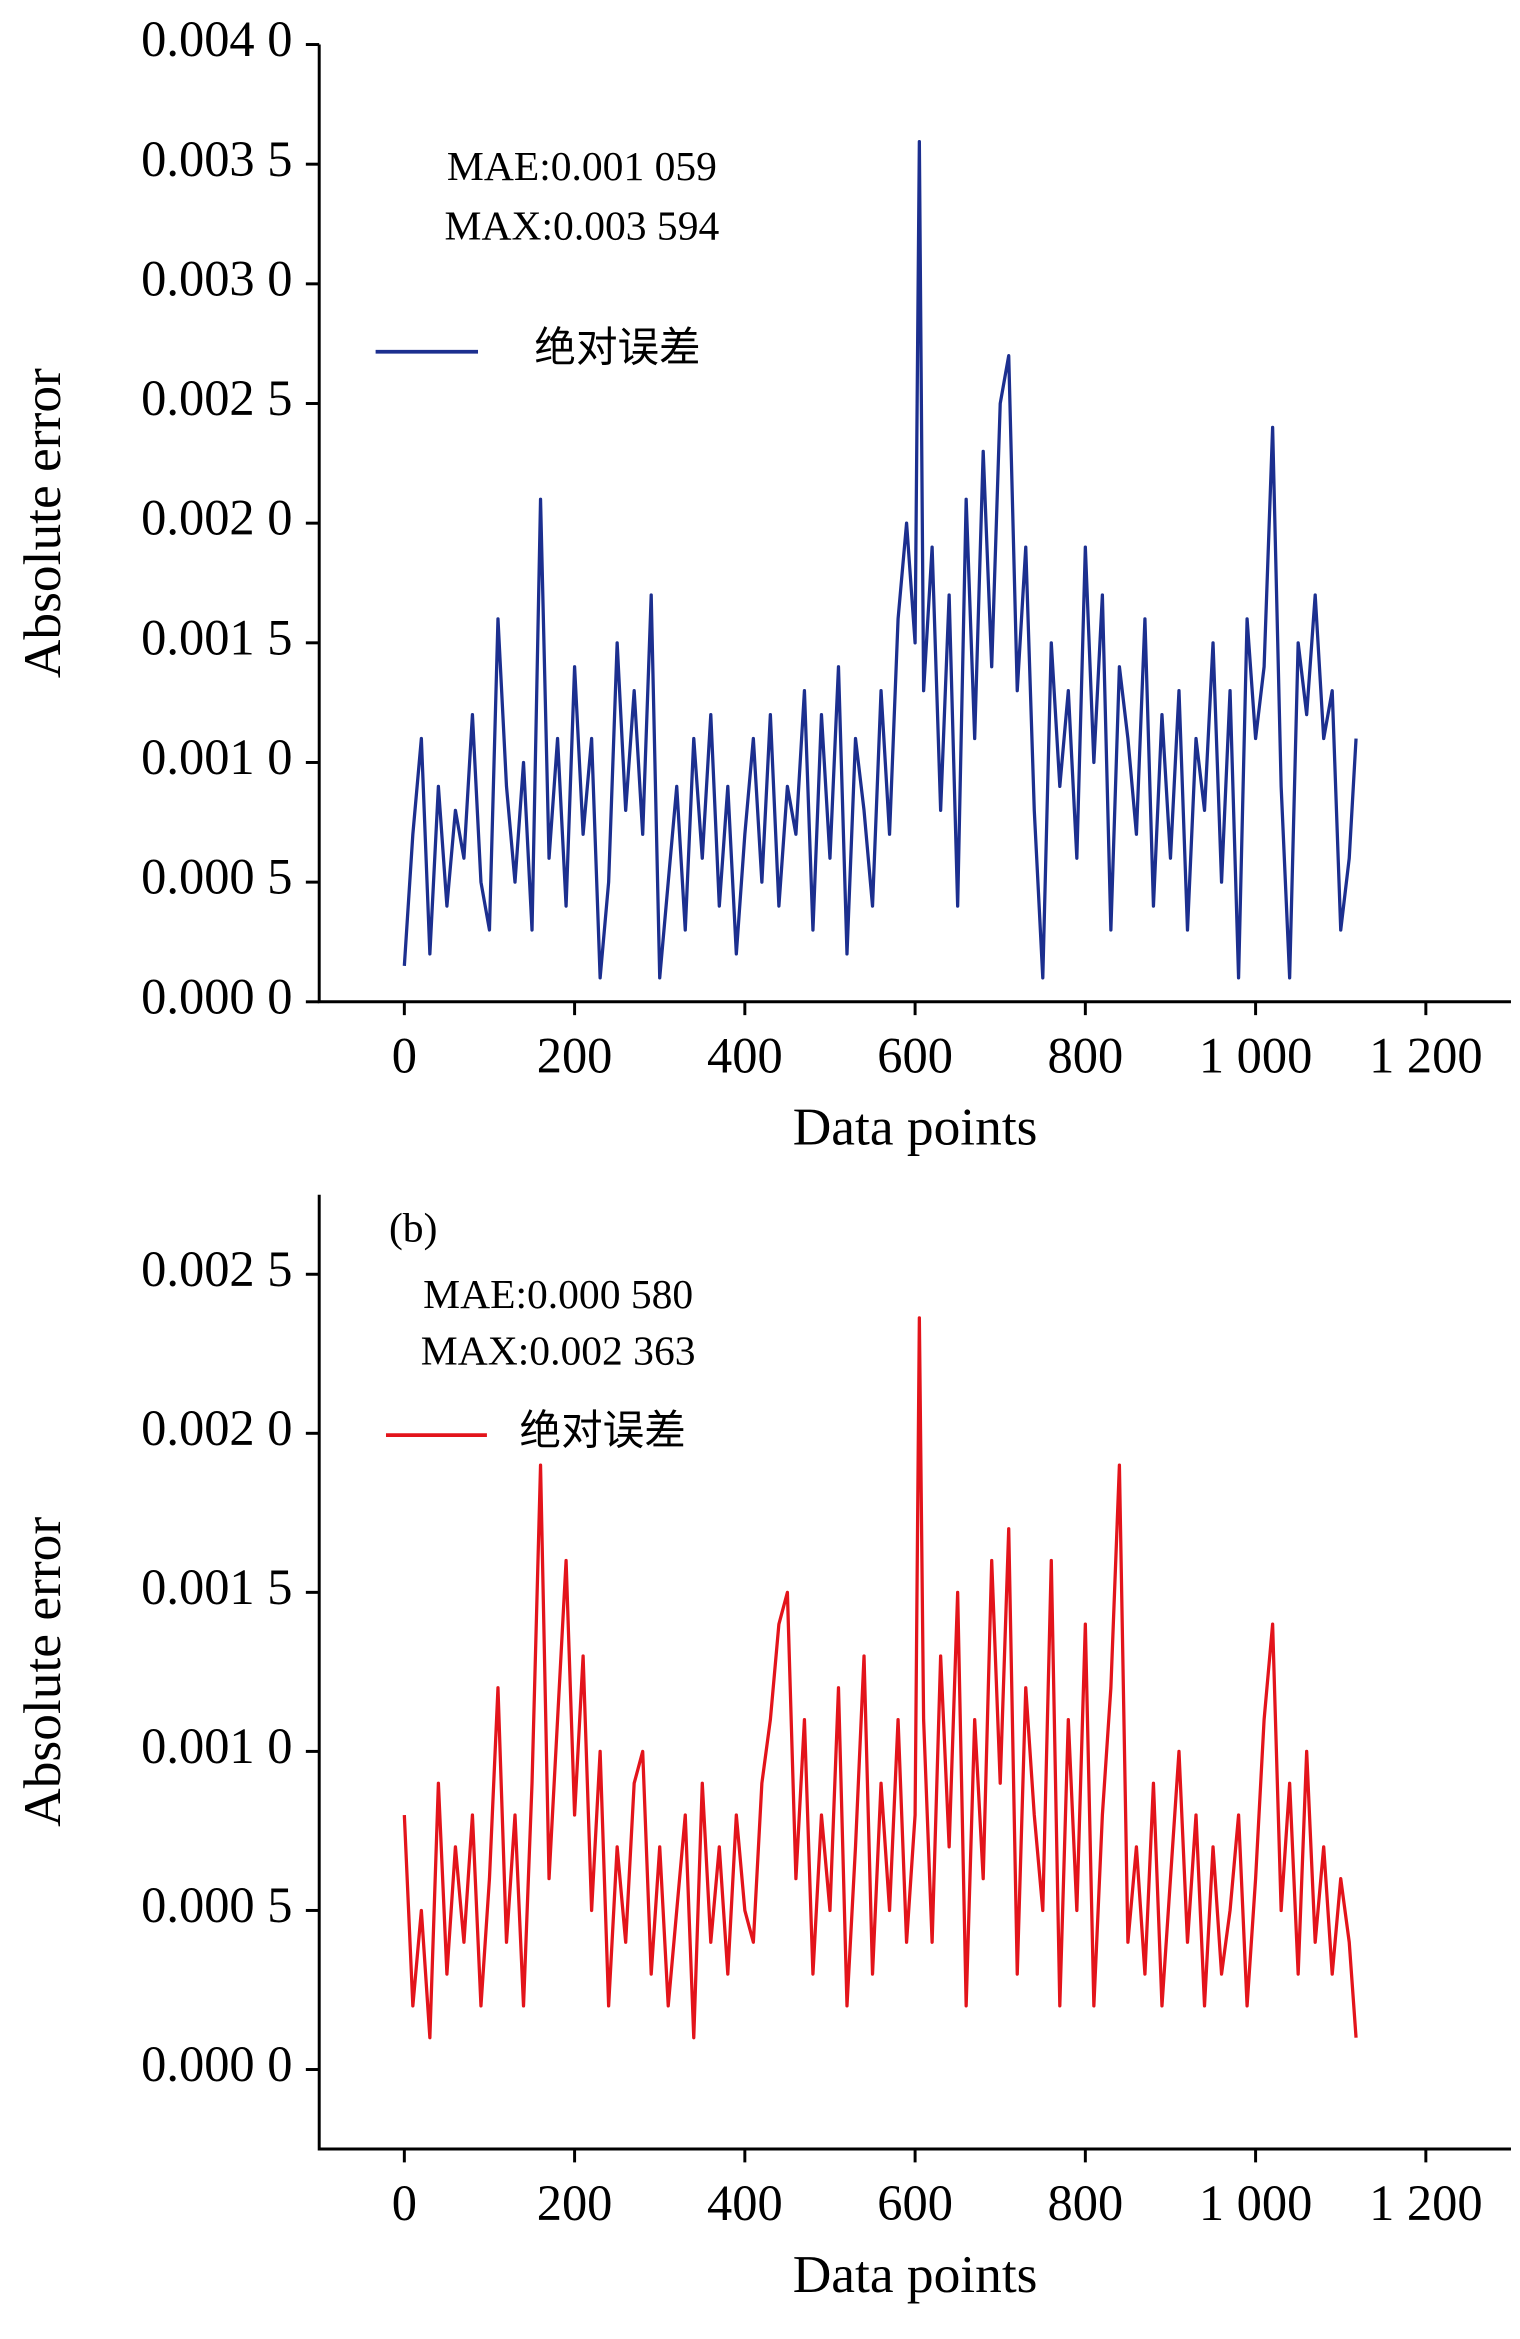  Describe the element at coordinates (216, 159) in the screenshot. I see `y-tick-label: 0.003 5` at that location.